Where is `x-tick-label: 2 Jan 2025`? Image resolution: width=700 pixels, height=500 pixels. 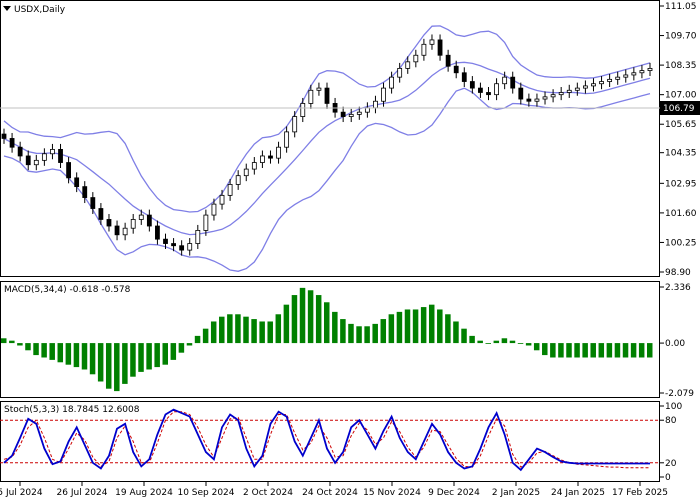 x-tick-label: 2 Jan 2025 is located at coordinates (516, 493).